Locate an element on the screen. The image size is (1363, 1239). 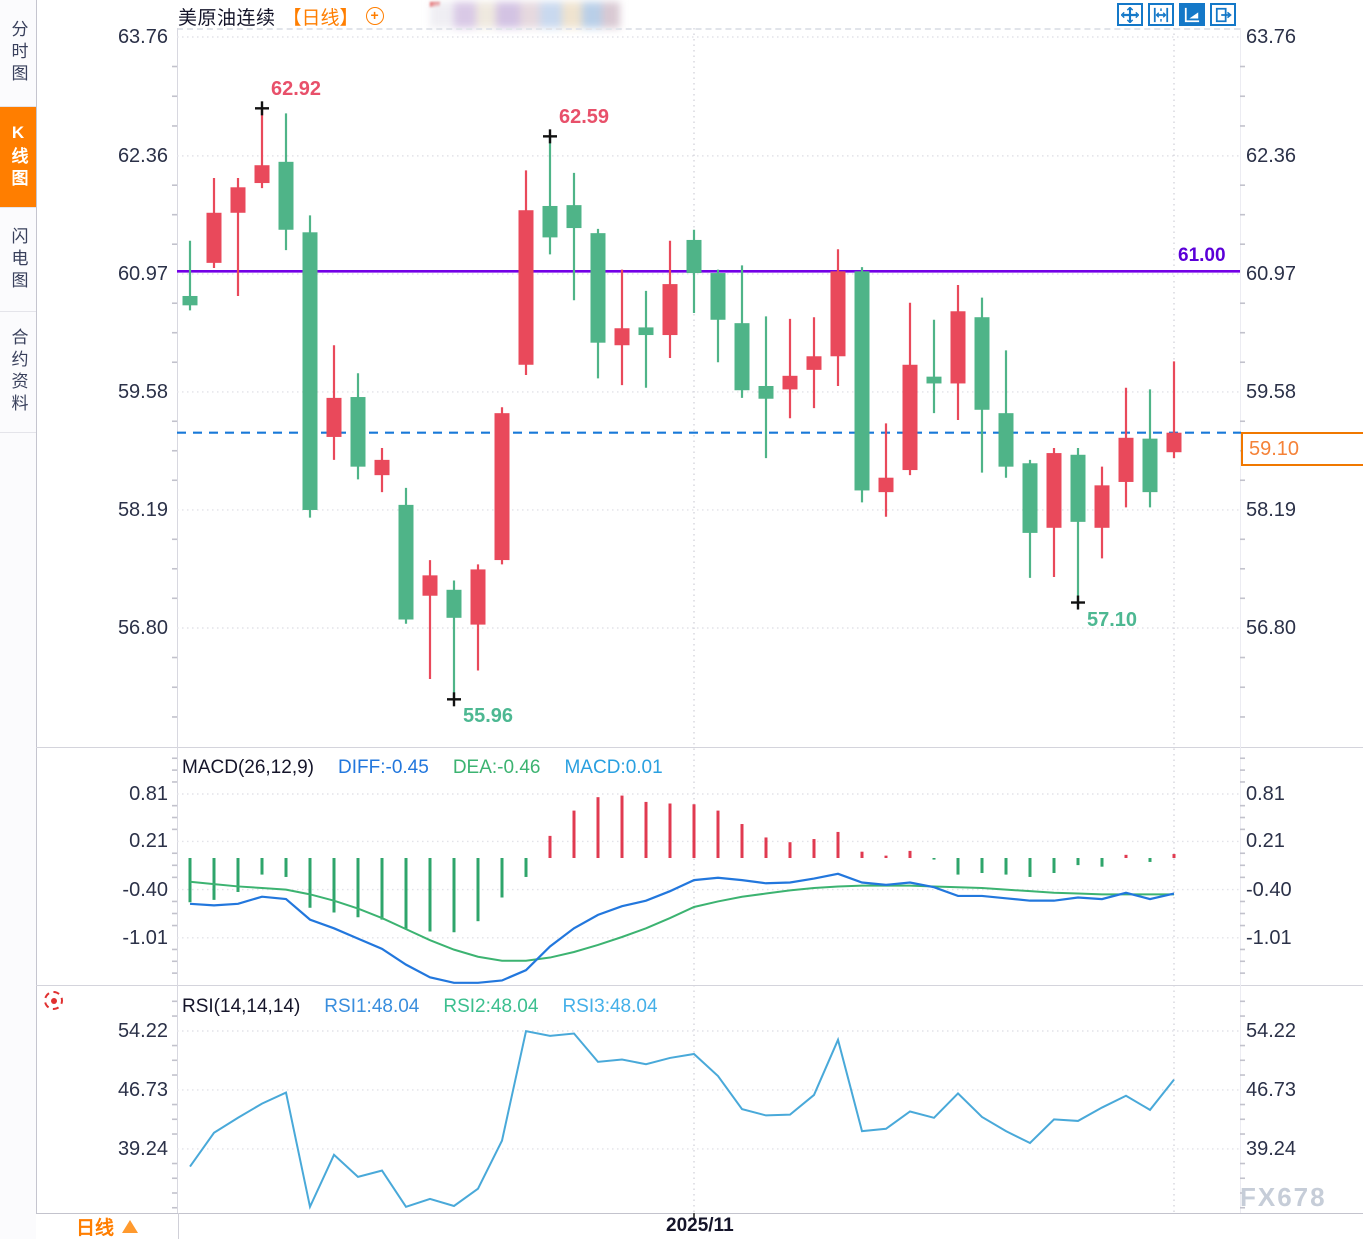
triangle-up-icon is located at coordinates (130, 1226).